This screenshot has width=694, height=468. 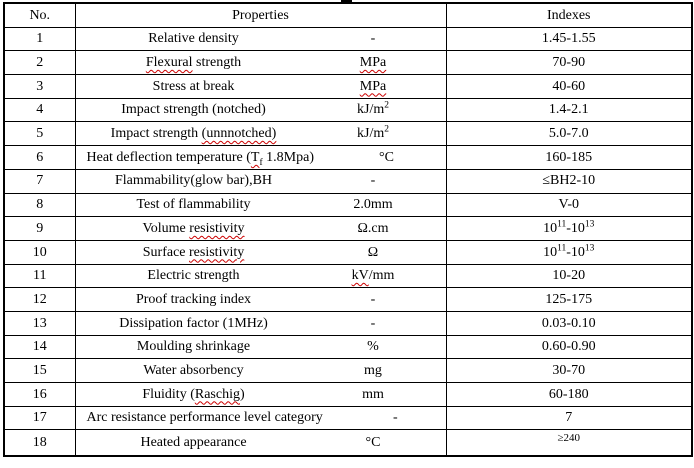 I want to click on row-no: 7, so click(x=39, y=181).